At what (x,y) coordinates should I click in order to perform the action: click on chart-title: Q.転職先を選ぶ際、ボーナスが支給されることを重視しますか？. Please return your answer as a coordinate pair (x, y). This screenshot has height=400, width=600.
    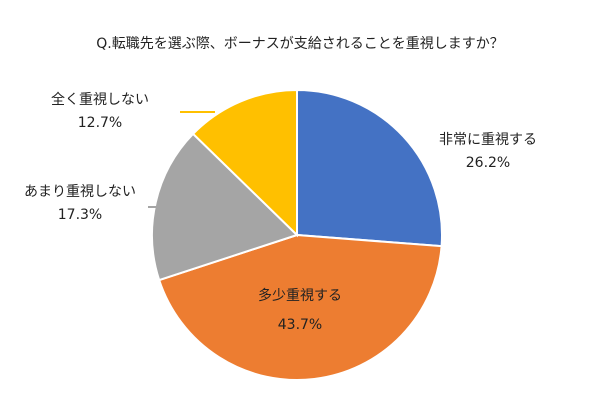
    Looking at the image, I should click on (299, 44).